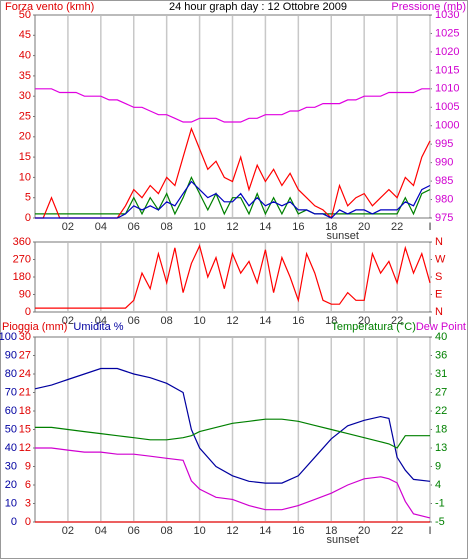 This screenshot has height=559, width=468. What do you see at coordinates (444, 163) in the screenshot?
I see `y2-tick-label: 990` at bounding box center [444, 163].